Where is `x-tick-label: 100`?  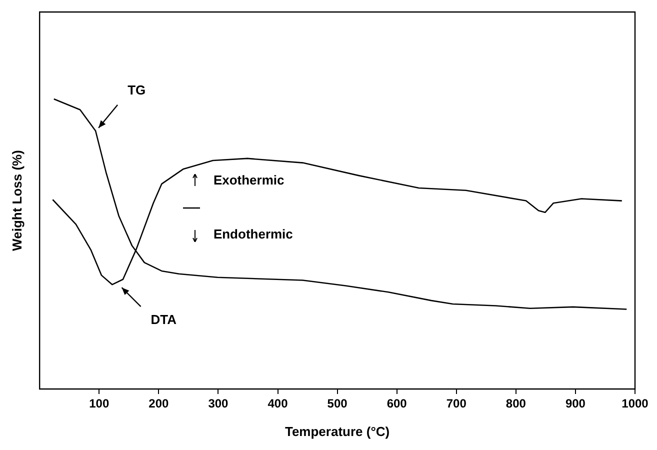 x-tick-label: 100 is located at coordinates (99, 403).